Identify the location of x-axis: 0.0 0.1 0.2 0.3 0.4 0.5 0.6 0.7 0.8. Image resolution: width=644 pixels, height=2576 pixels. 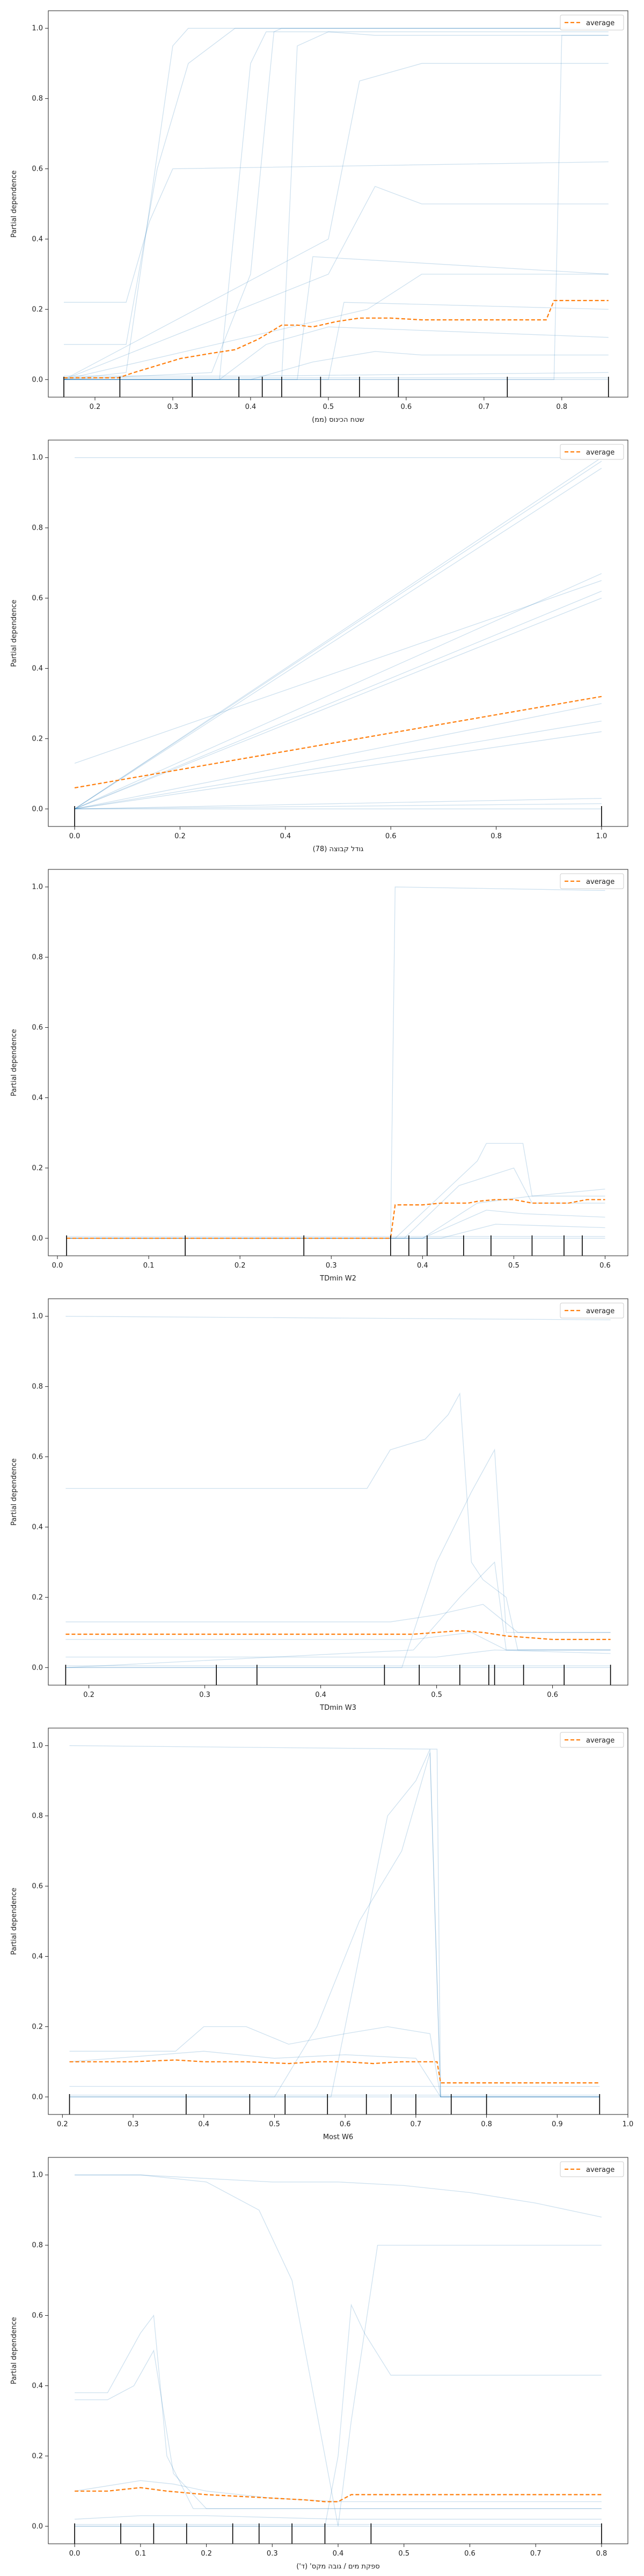
(338, 2551).